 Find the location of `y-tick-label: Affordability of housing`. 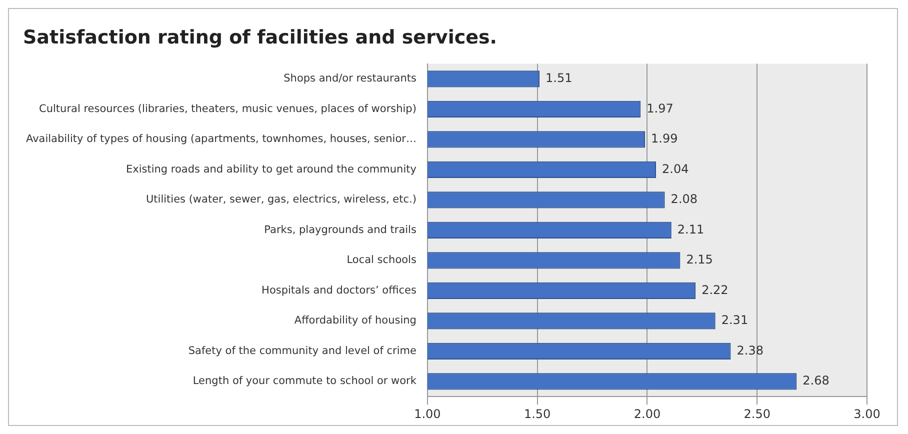

y-tick-label: Affordability of housing is located at coordinates (355, 320).